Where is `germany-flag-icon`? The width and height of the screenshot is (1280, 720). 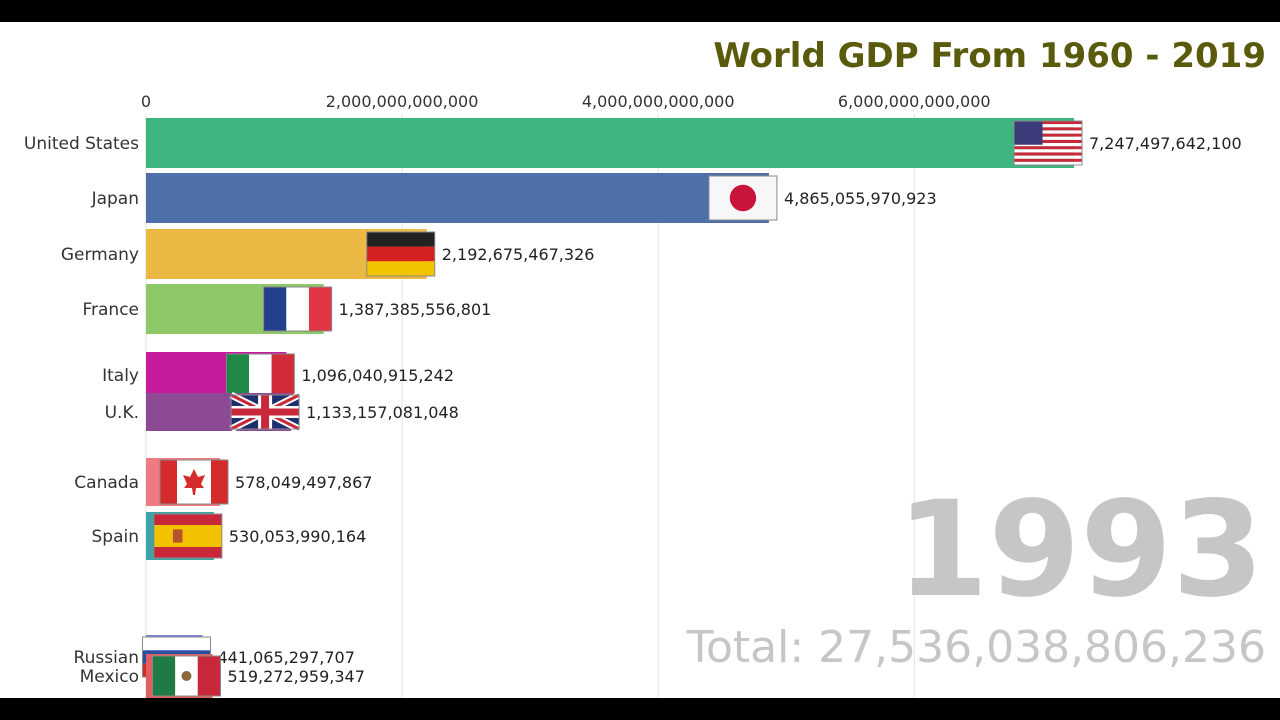
germany-flag-icon is located at coordinates (401, 254).